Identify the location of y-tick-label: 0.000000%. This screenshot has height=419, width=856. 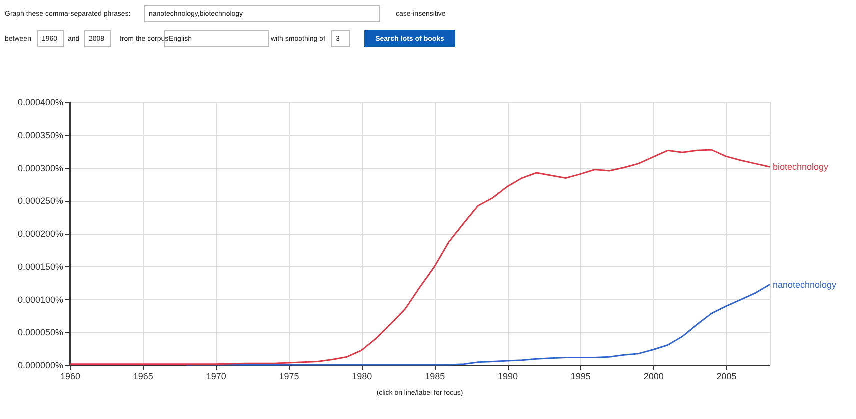
(41, 365).